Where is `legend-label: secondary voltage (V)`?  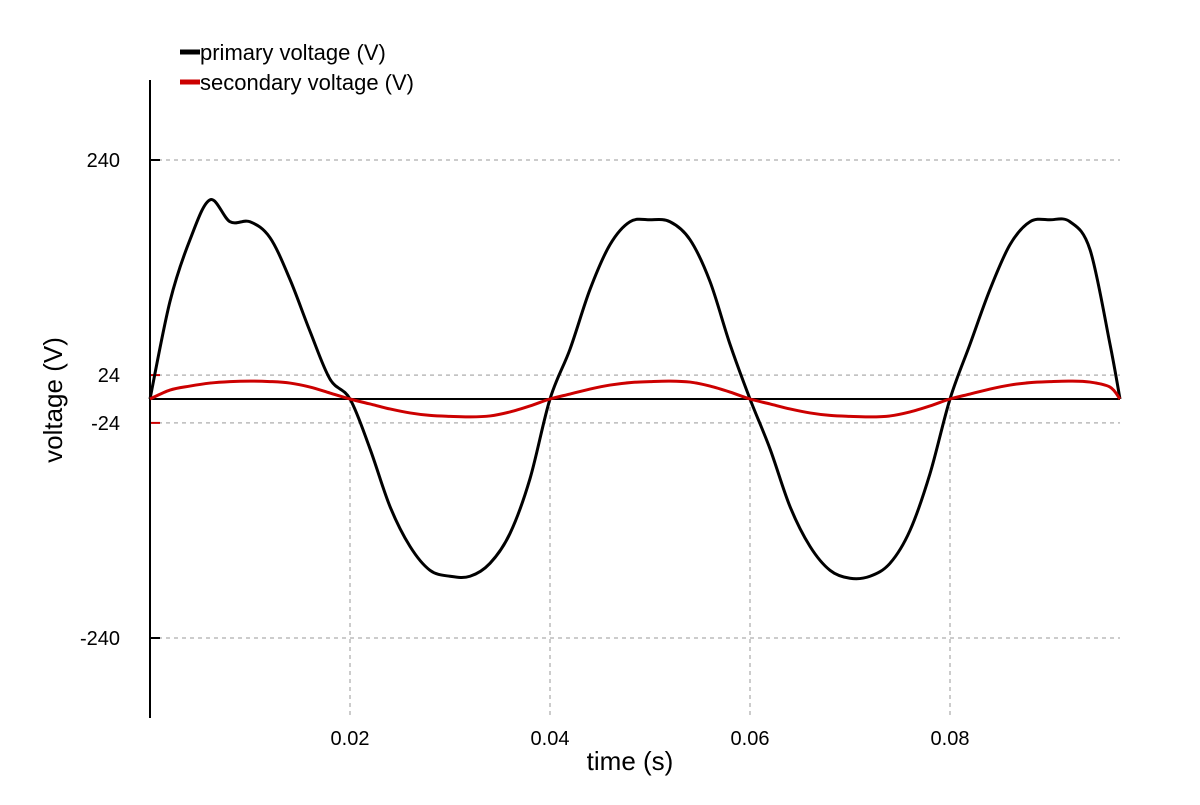 legend-label: secondary voltage (V) is located at coordinates (307, 82).